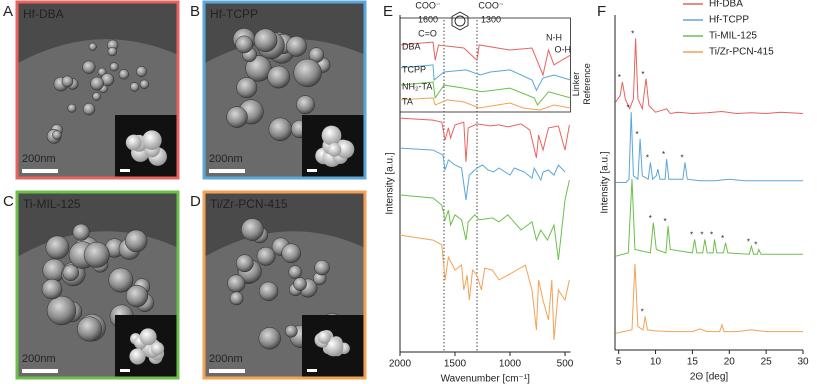 Image resolution: width=817 pixels, height=384 pixels. Describe the element at coordinates (491, 19) in the screenshot. I see `reference-line-label: 1300` at that location.